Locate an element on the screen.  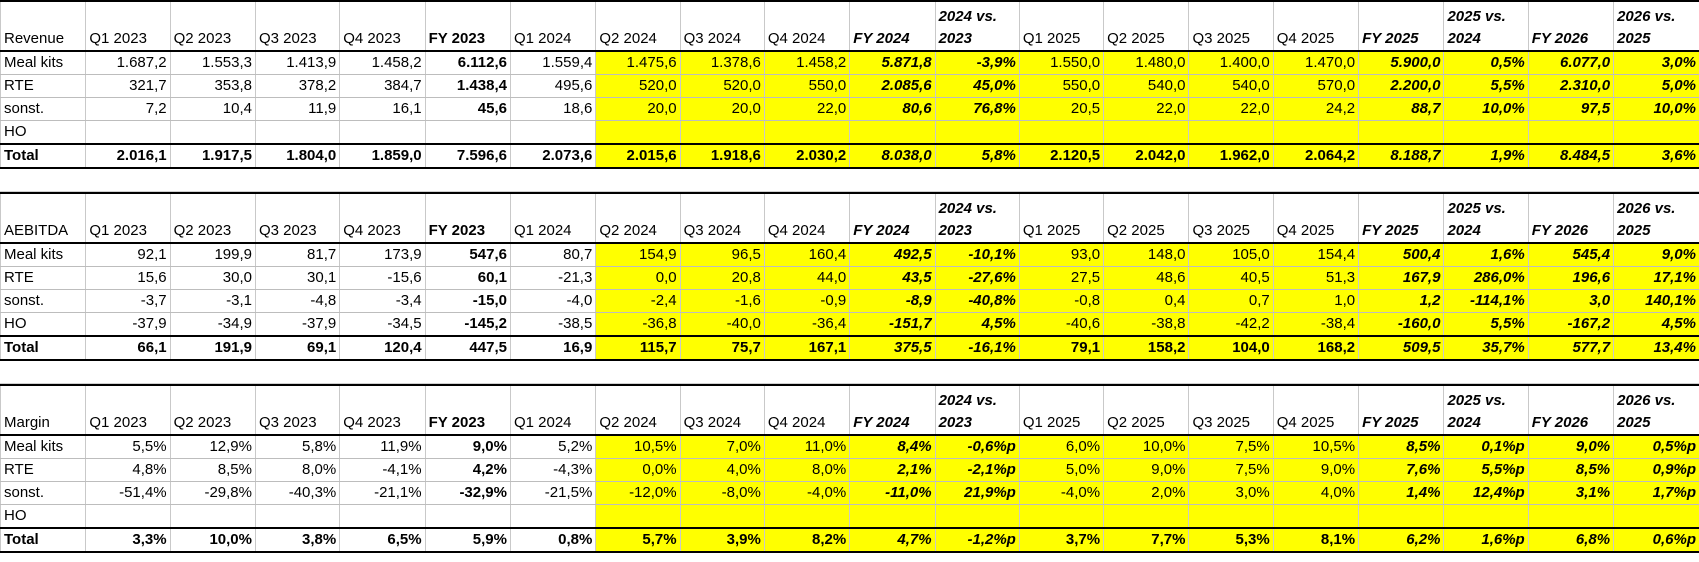
table-cell: -42,2 is located at coordinates (1231, 324).